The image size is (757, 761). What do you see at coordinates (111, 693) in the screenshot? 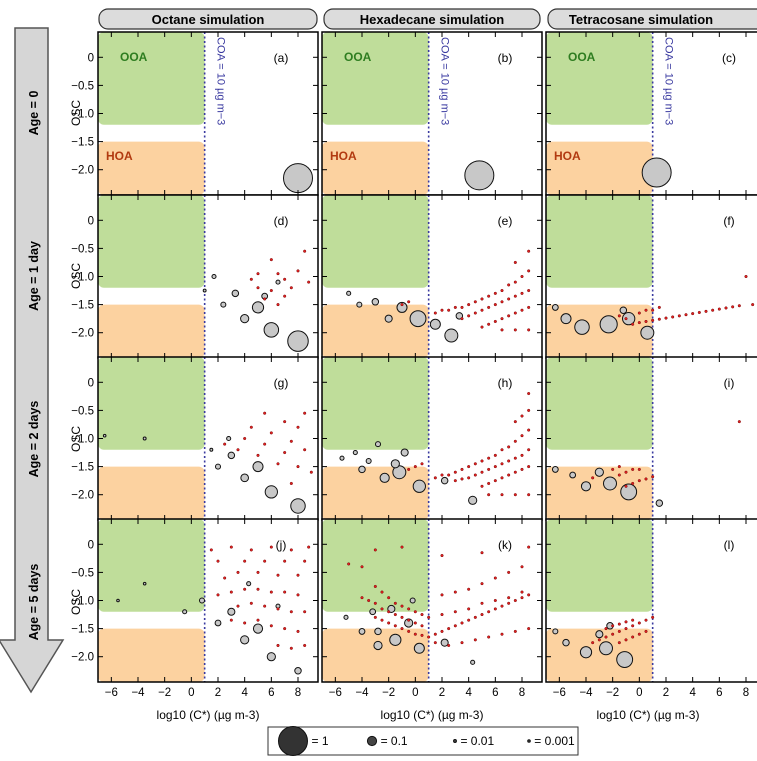
I see `x-tick-label: −6` at bounding box center [111, 693].